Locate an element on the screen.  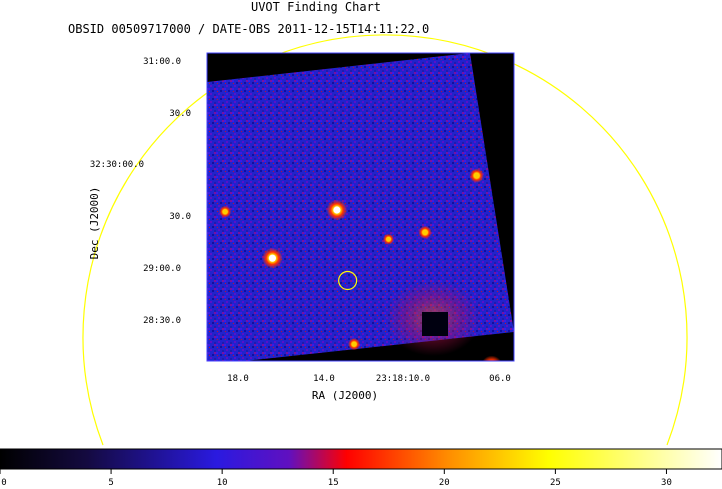
colorbar-tick-label: 30 is located at coordinates (666, 483).